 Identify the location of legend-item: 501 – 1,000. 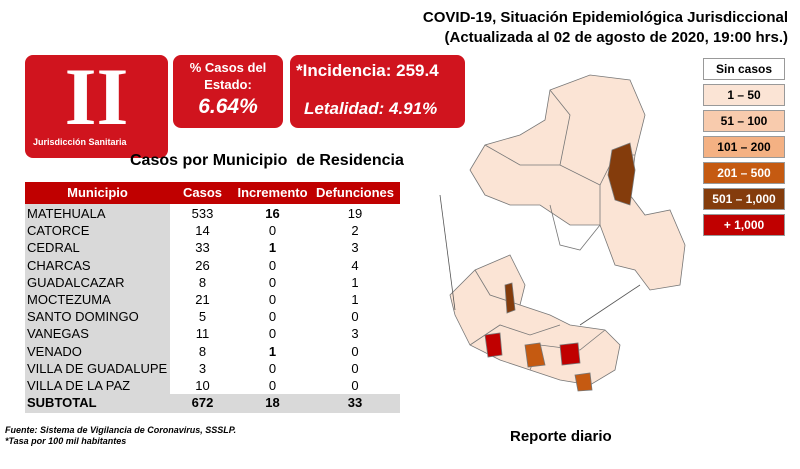
(744, 199).